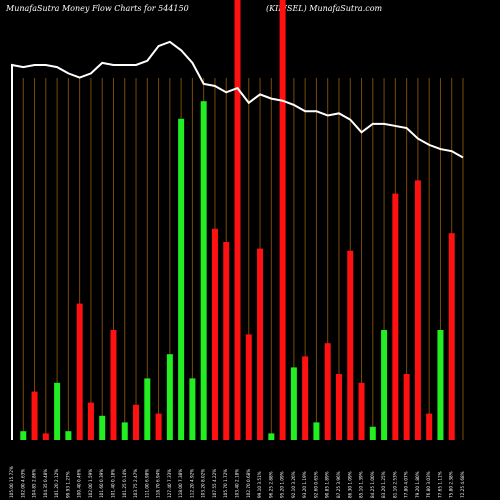 The width and height of the screenshot is (500, 500). What do you see at coordinates (135, 483) in the screenshot?
I see `x-tick-label: 103.75 2.47%` at bounding box center [135, 483].